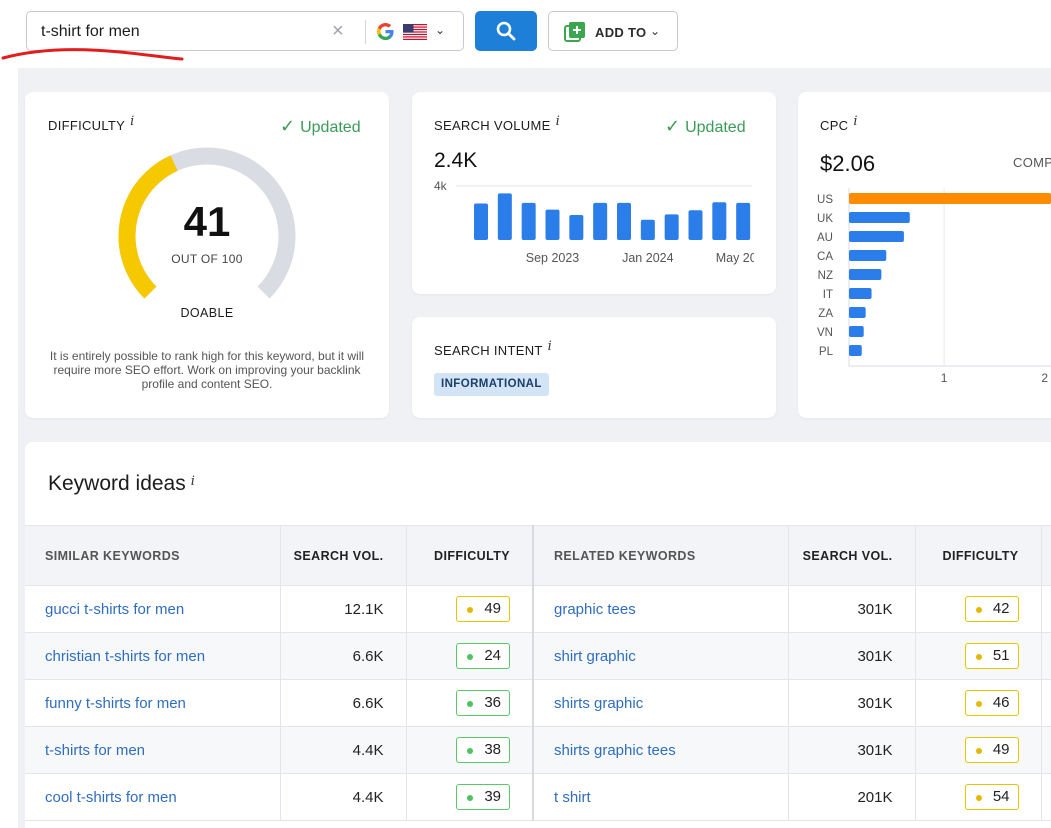 Image resolution: width=1051 pixels, height=828 pixels. Describe the element at coordinates (338, 31) in the screenshot. I see `clear-icon: ×` at that location.